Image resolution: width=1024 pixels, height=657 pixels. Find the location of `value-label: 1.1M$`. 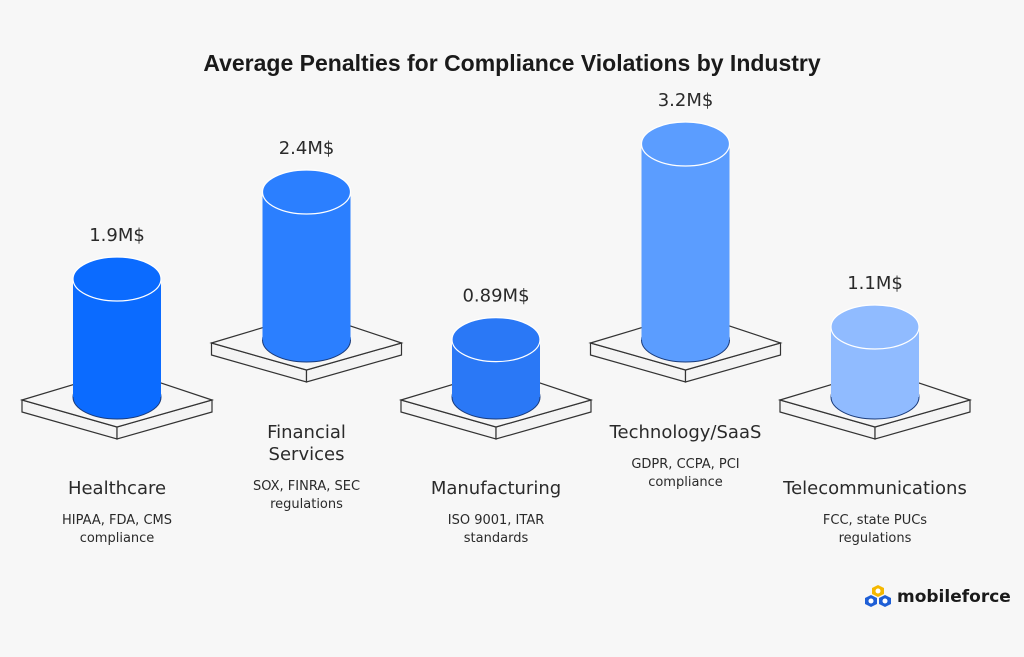

value-label: 1.1M$ is located at coordinates (875, 283).